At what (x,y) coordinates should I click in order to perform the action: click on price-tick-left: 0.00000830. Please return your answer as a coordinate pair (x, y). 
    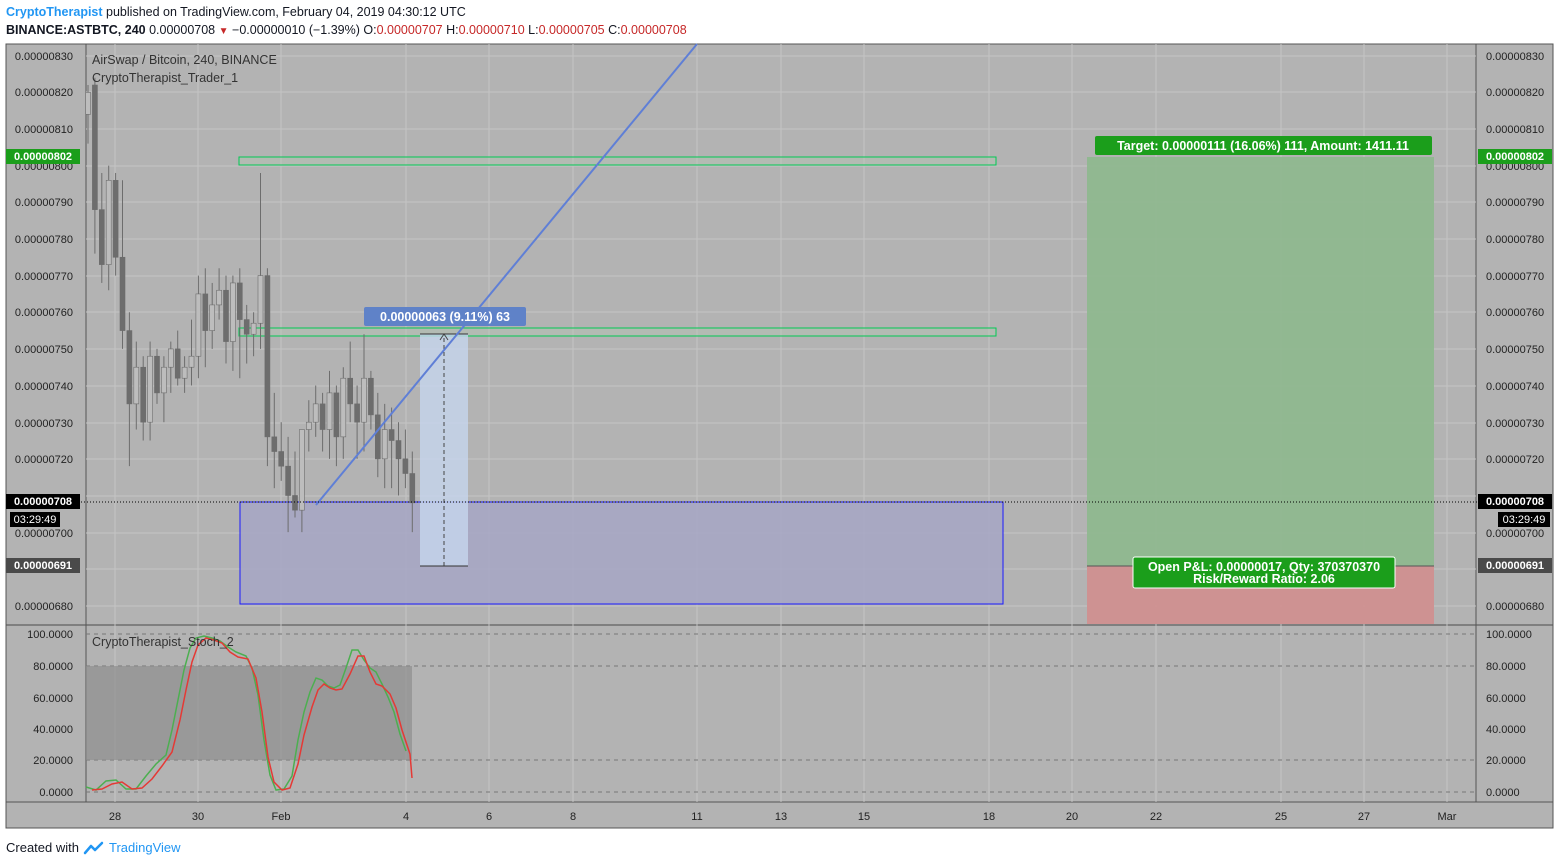
    Looking at the image, I should click on (44, 57).